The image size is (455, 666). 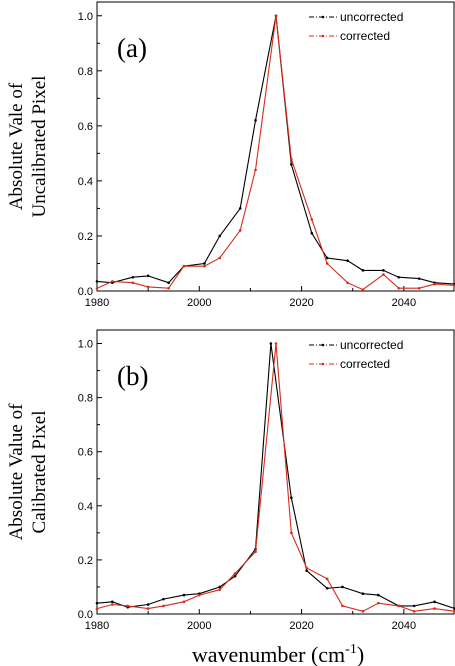 I want to click on x-axis-title-end: ), so click(x=360, y=654).